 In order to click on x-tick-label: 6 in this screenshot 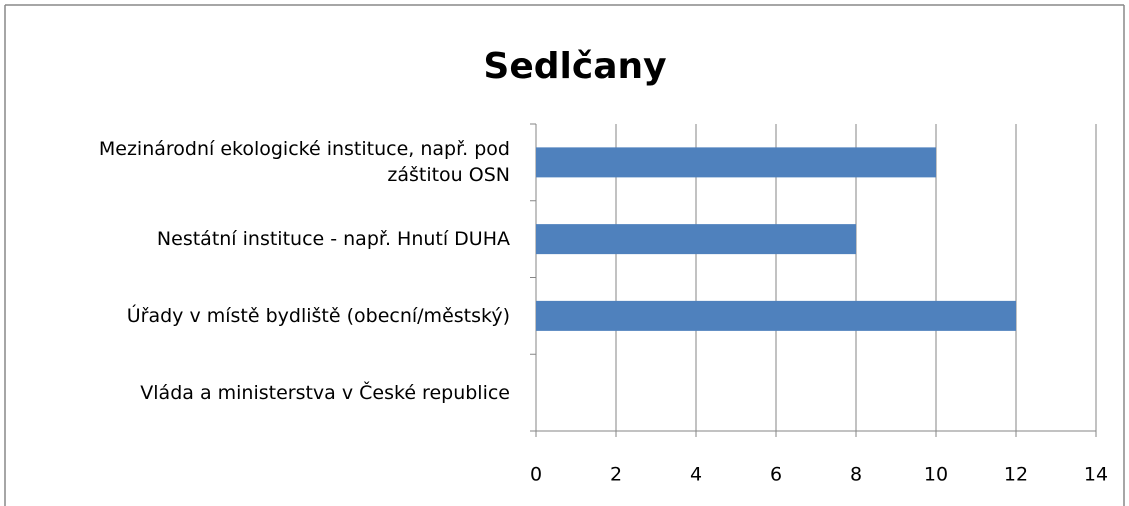, I will do `click(776, 475)`.